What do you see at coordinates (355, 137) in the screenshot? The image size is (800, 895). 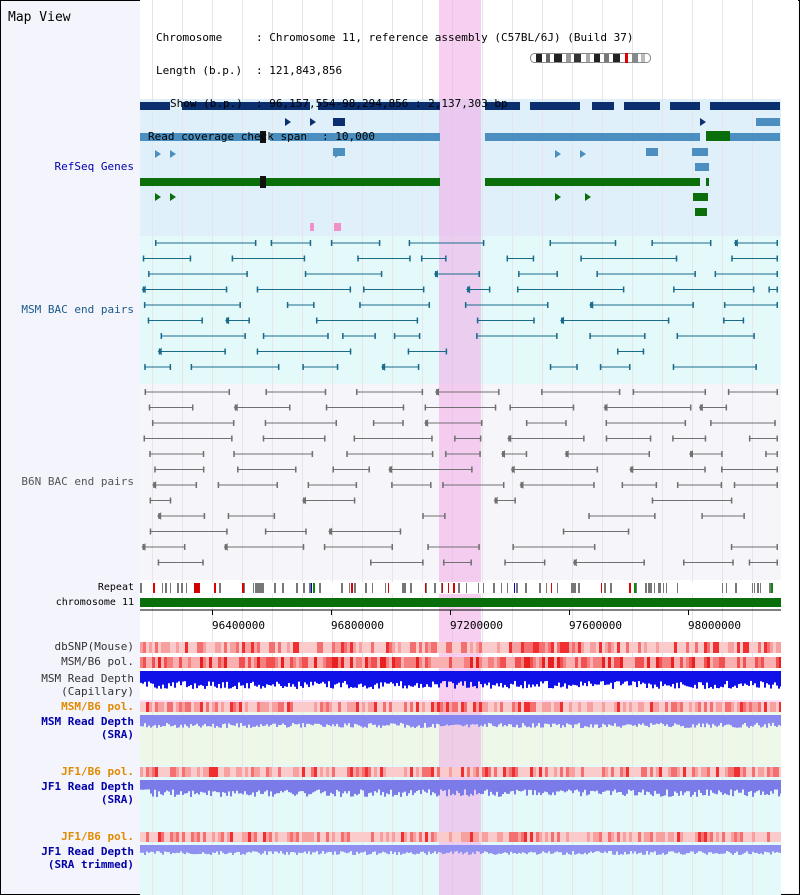 I see `gene-exon` at bounding box center [355, 137].